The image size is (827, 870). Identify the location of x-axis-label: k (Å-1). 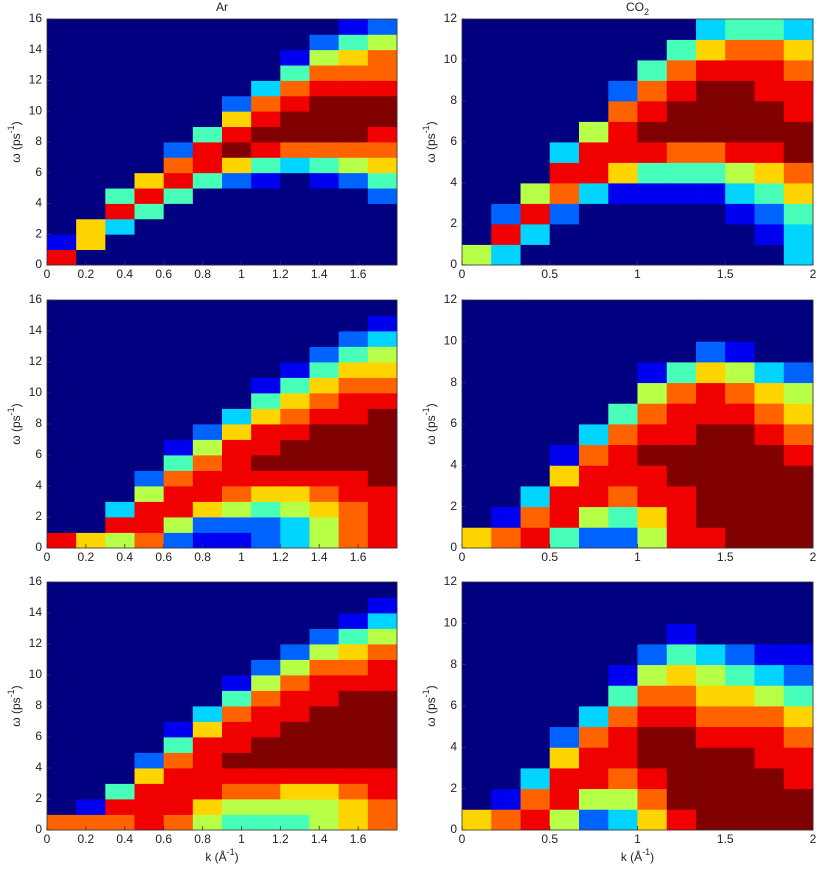
(637, 855).